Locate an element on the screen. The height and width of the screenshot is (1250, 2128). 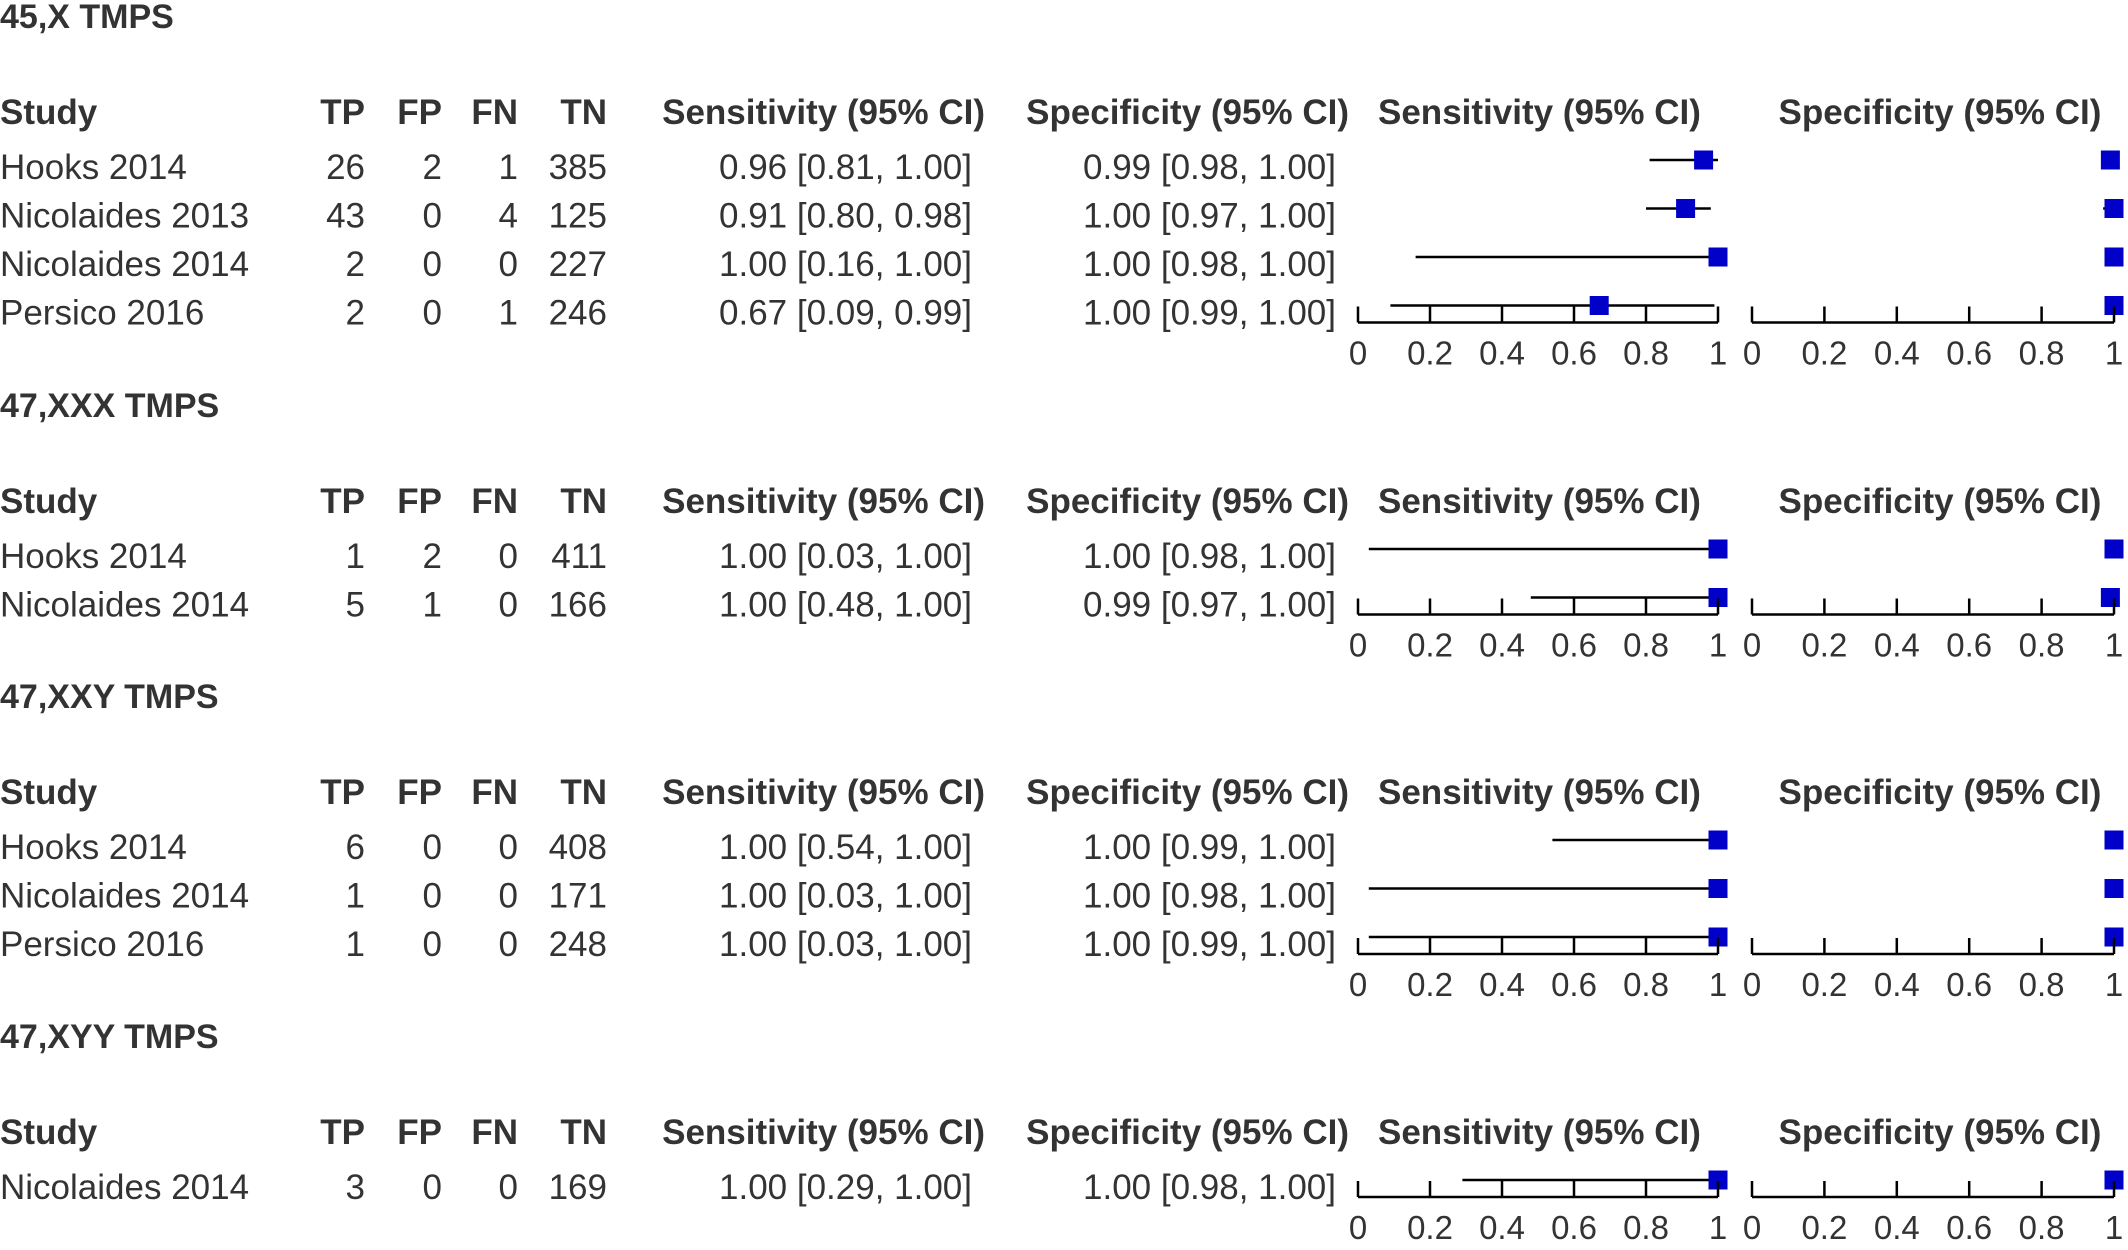
header-tn: TN is located at coordinates (583, 792).